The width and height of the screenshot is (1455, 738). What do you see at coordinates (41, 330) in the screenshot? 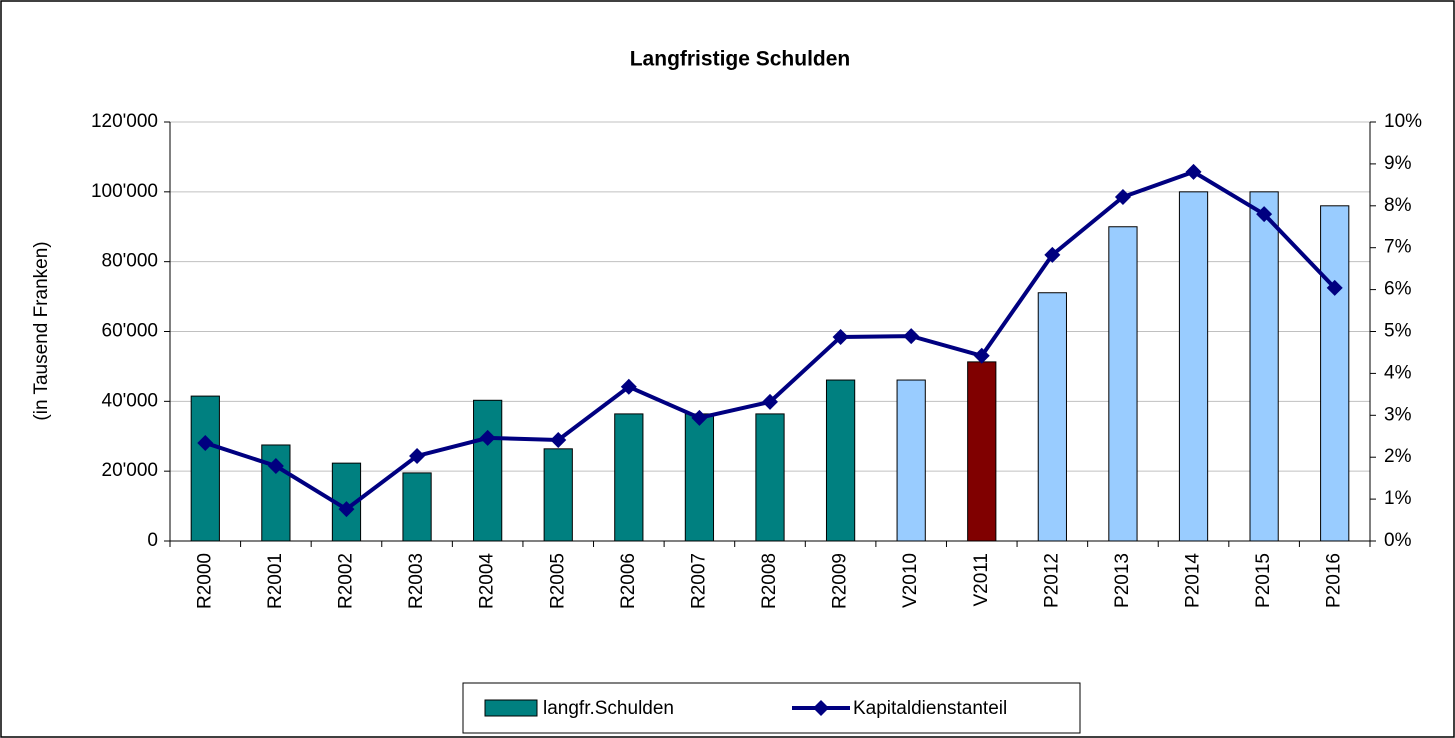
I see `y-axis-label: (in Tausend Franken)` at bounding box center [41, 330].